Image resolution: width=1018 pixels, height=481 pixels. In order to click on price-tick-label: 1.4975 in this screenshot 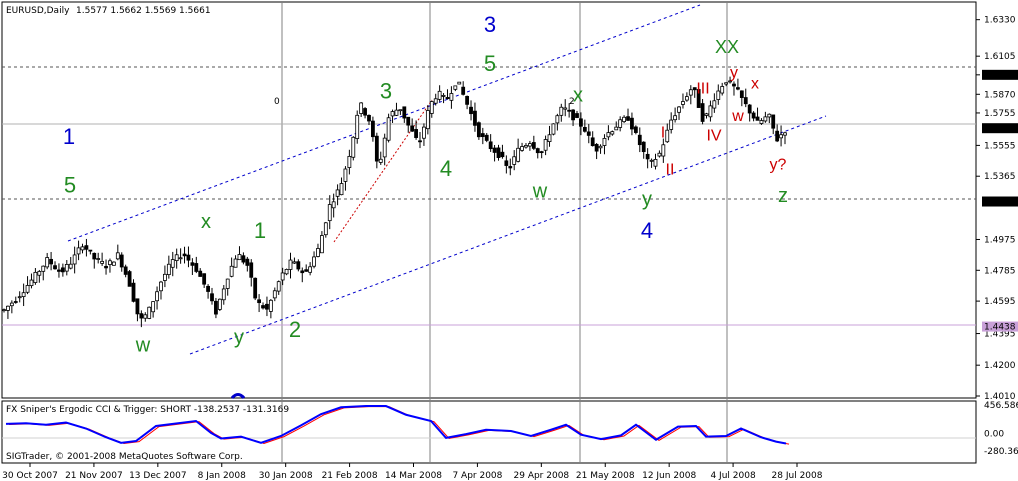, I will do `click(1000, 240)`.